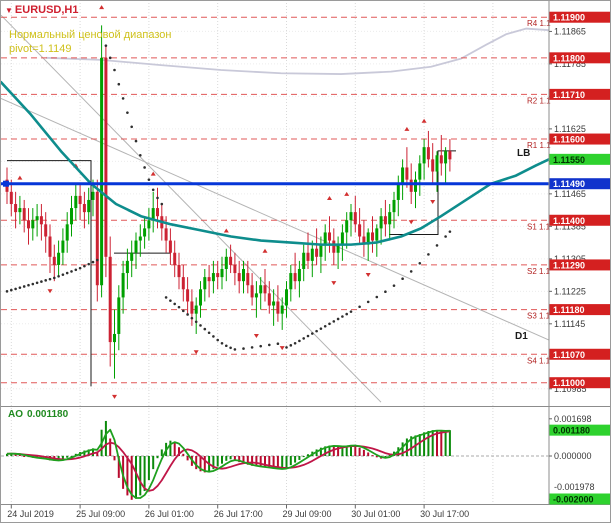 This screenshot has width=611, height=523. What do you see at coordinates (444, 514) in the screenshot?
I see `svg-text: 30 Jul 17:00` at bounding box center [444, 514].